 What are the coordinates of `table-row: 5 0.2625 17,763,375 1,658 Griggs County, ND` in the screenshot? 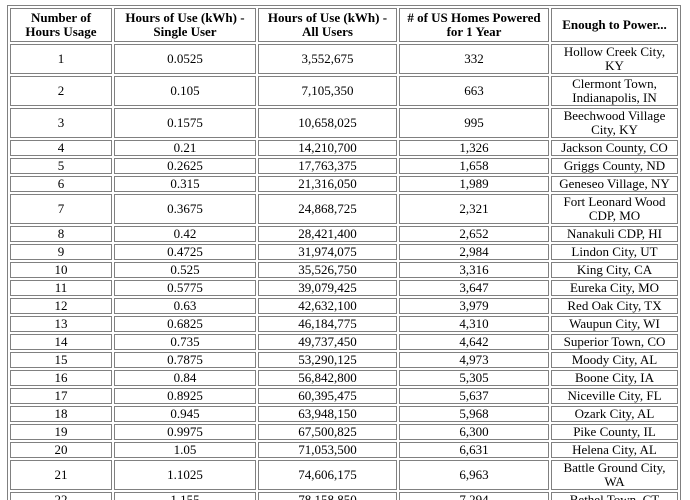 It's located at (344, 166).